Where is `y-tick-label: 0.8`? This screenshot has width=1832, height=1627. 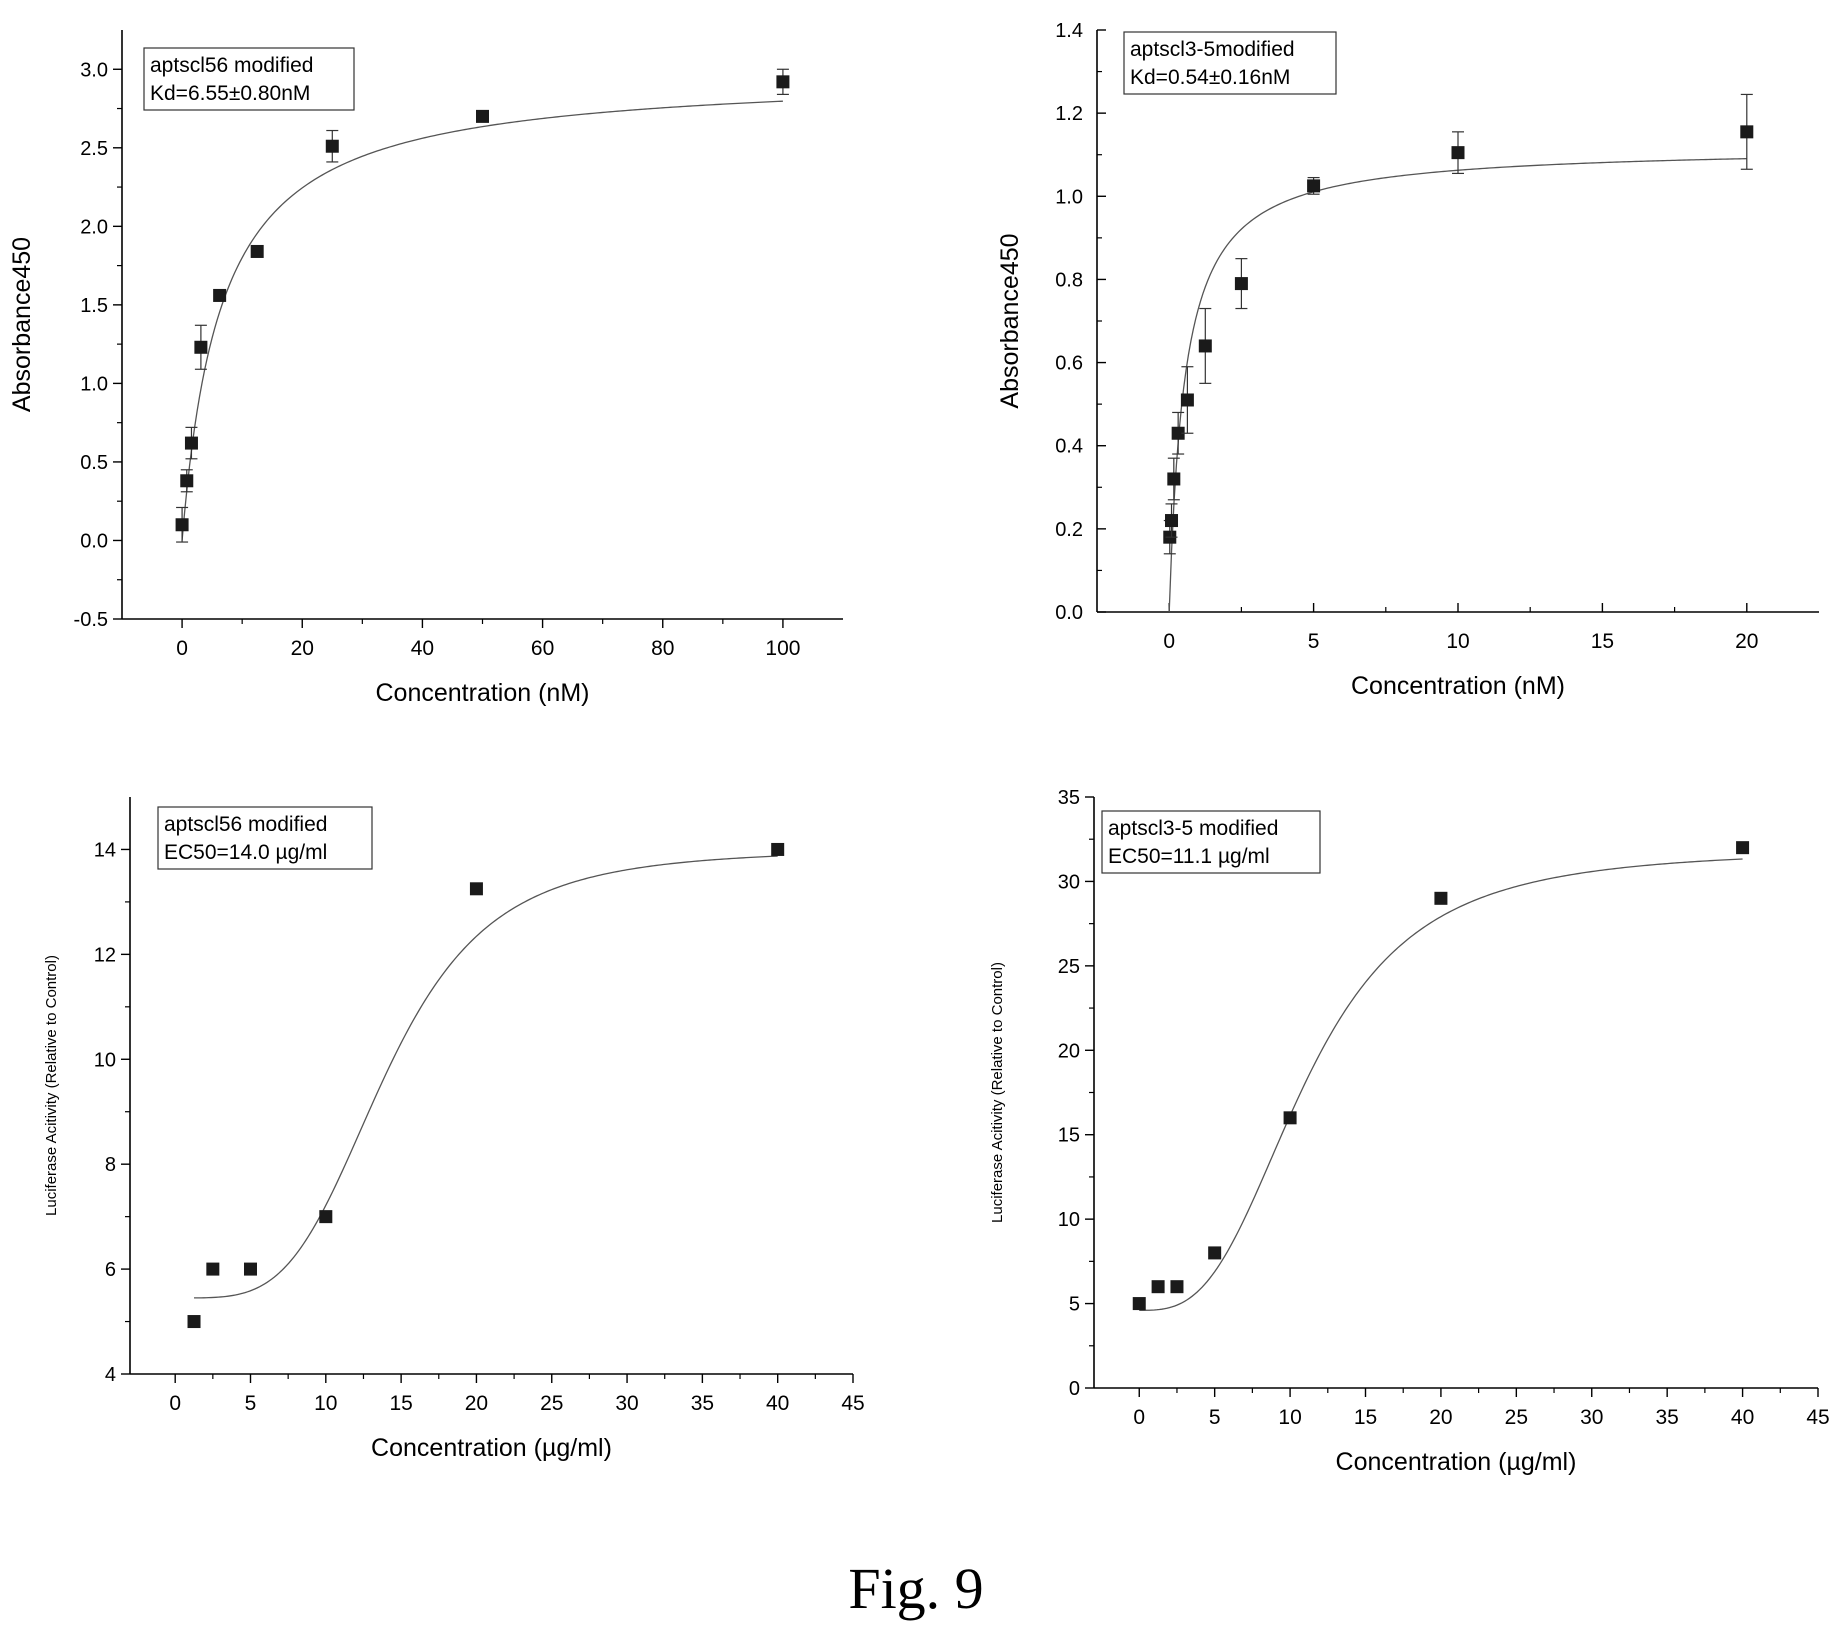
y-tick-label: 0.8 is located at coordinates (1069, 280).